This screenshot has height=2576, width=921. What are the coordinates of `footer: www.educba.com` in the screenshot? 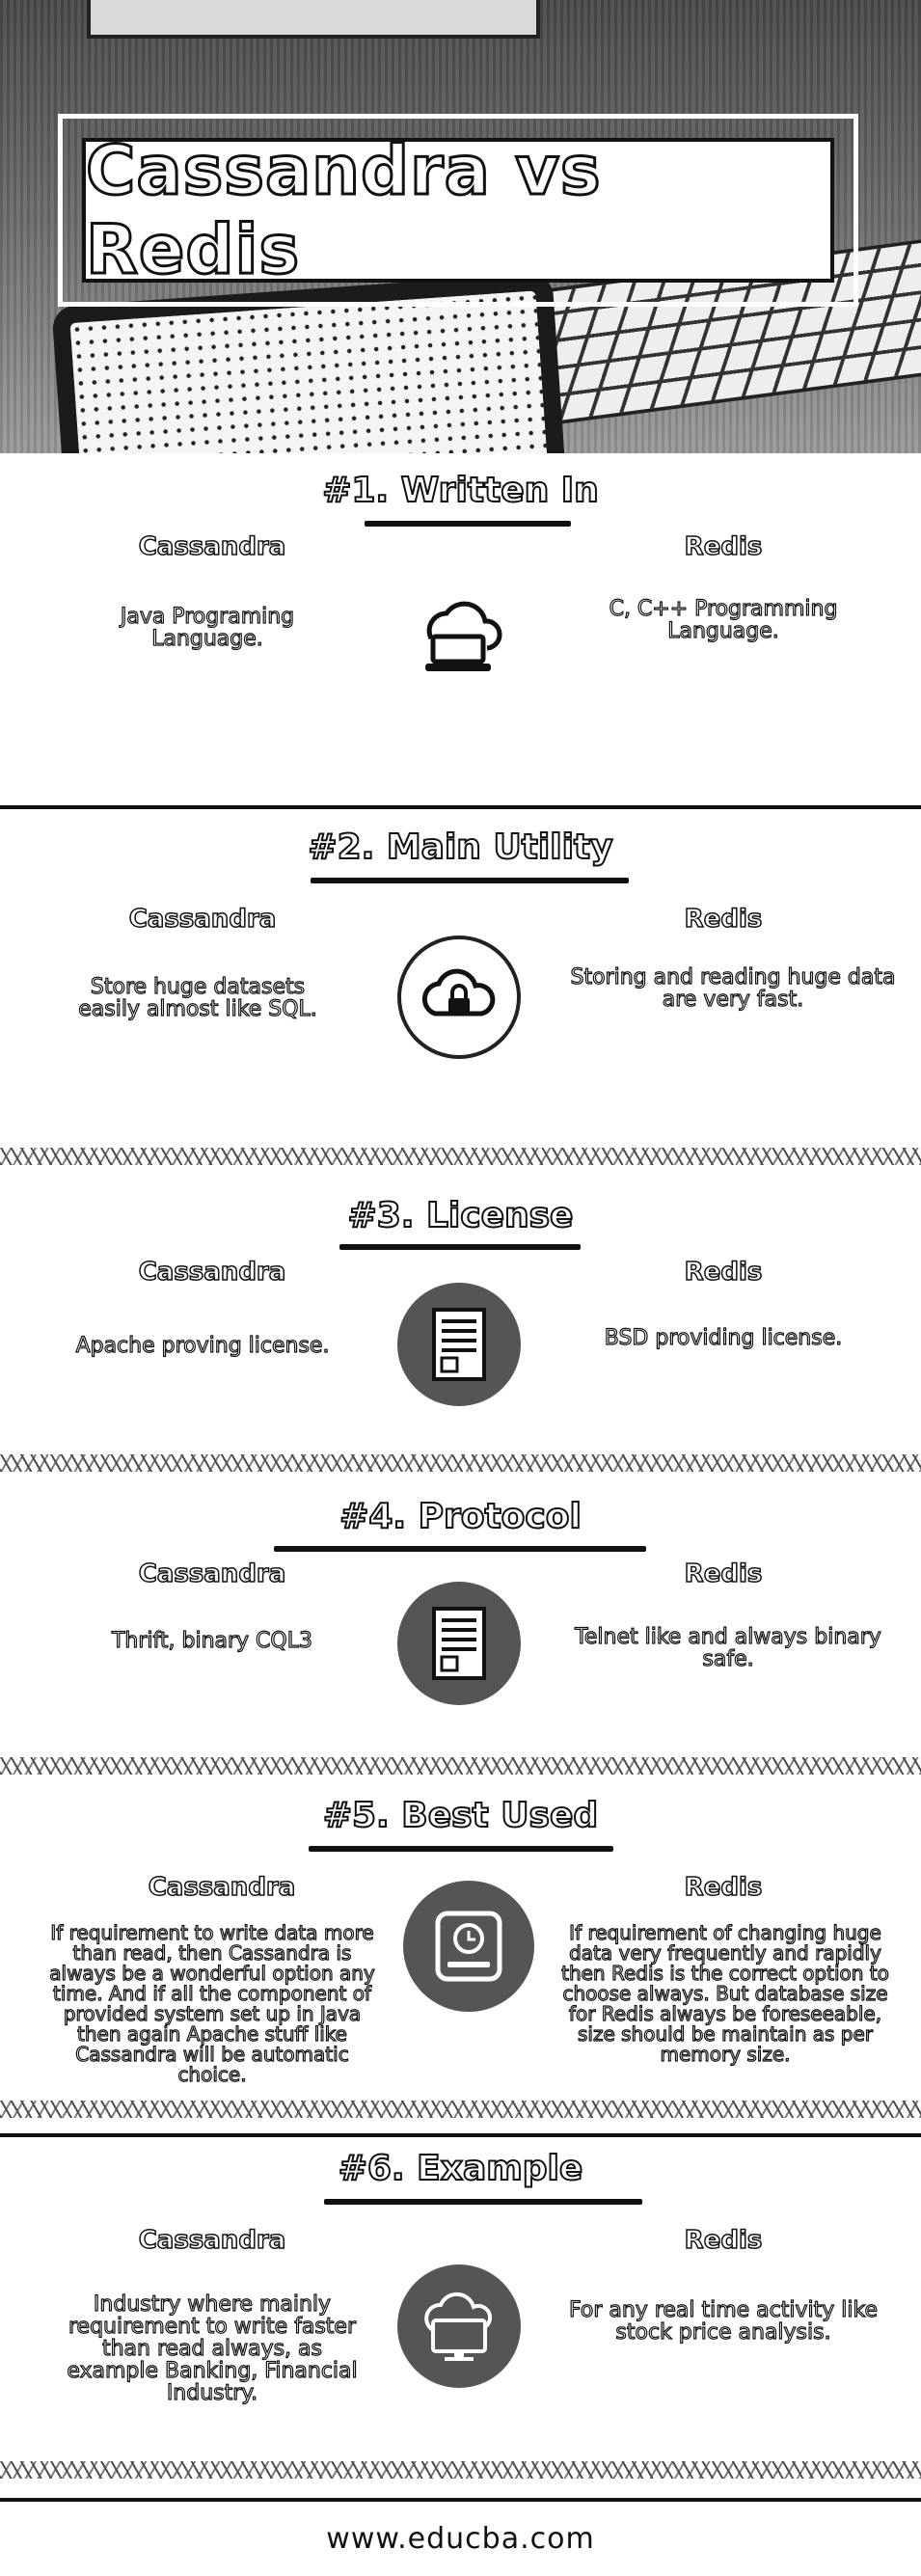 It's located at (460, 2537).